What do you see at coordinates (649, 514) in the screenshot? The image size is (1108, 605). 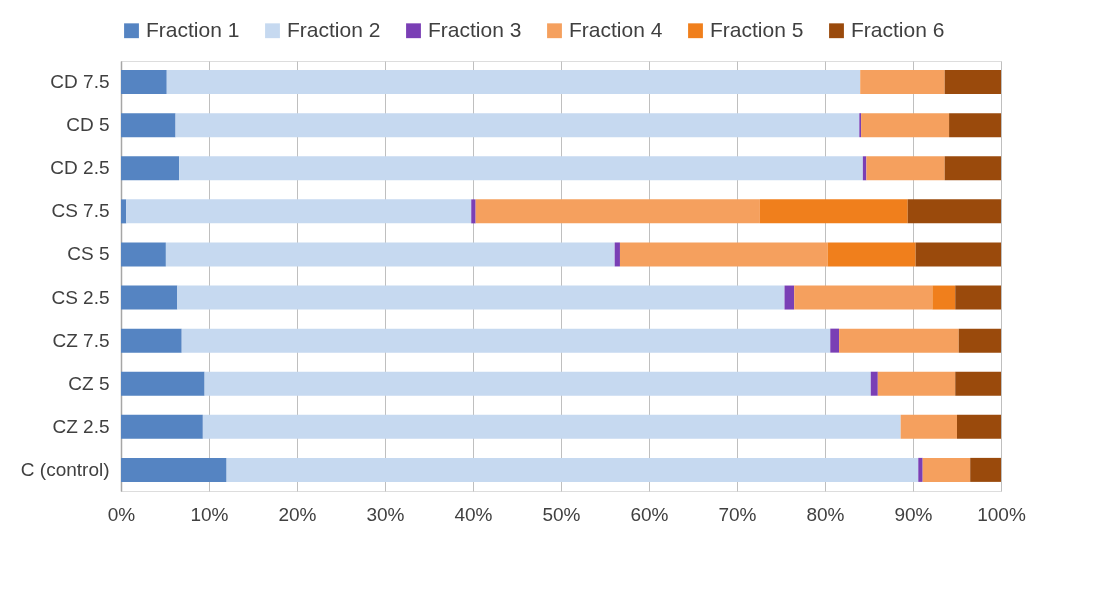 I see `x-tick-label: 60%` at bounding box center [649, 514].